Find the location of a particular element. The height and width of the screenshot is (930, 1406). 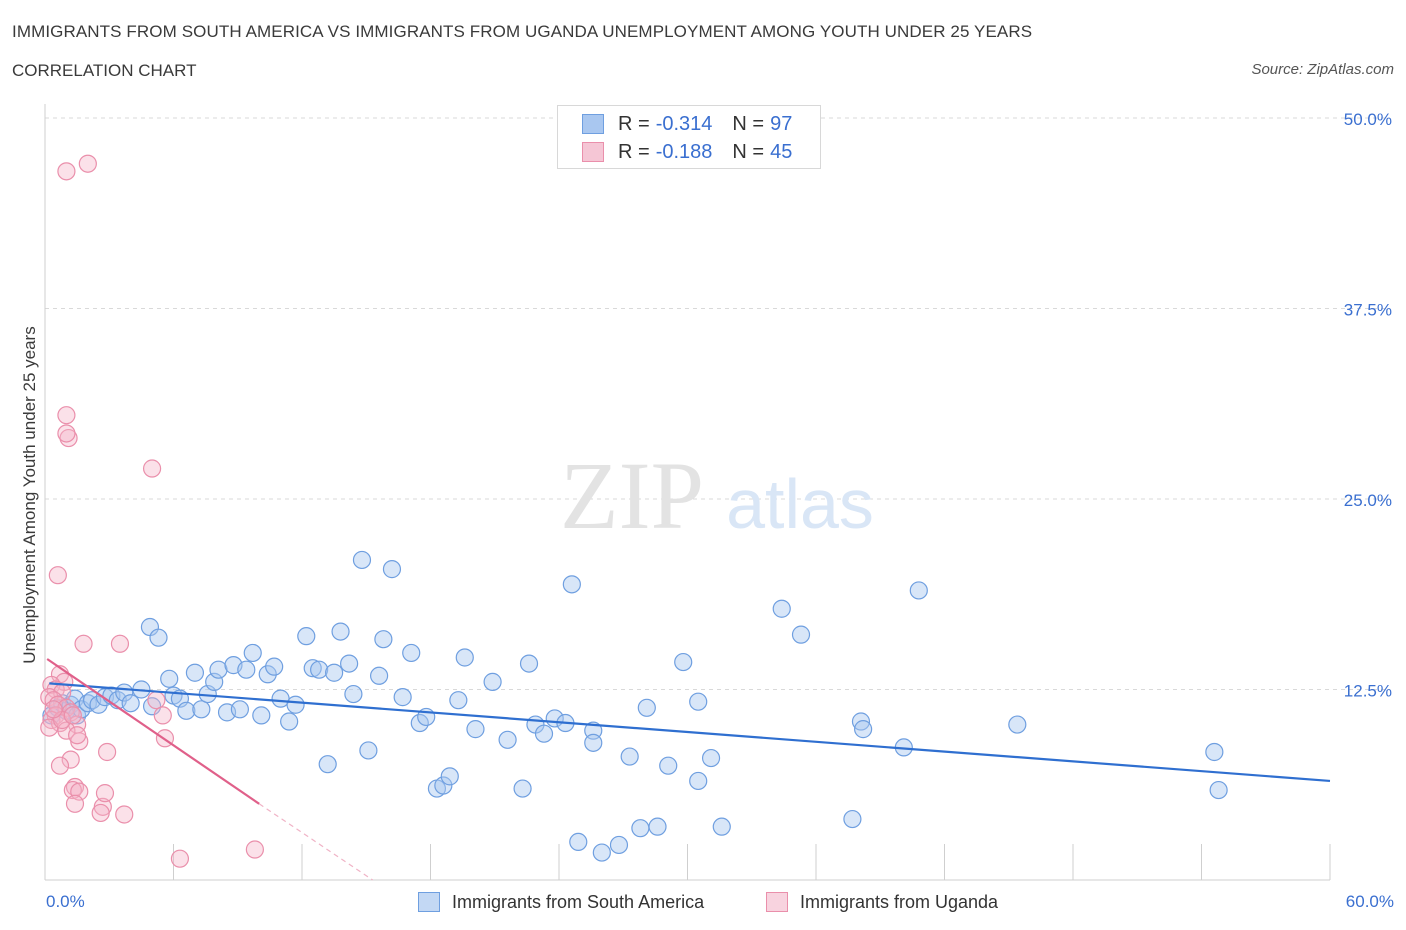

watermark-atlas: atlas is located at coordinates (800, 504).